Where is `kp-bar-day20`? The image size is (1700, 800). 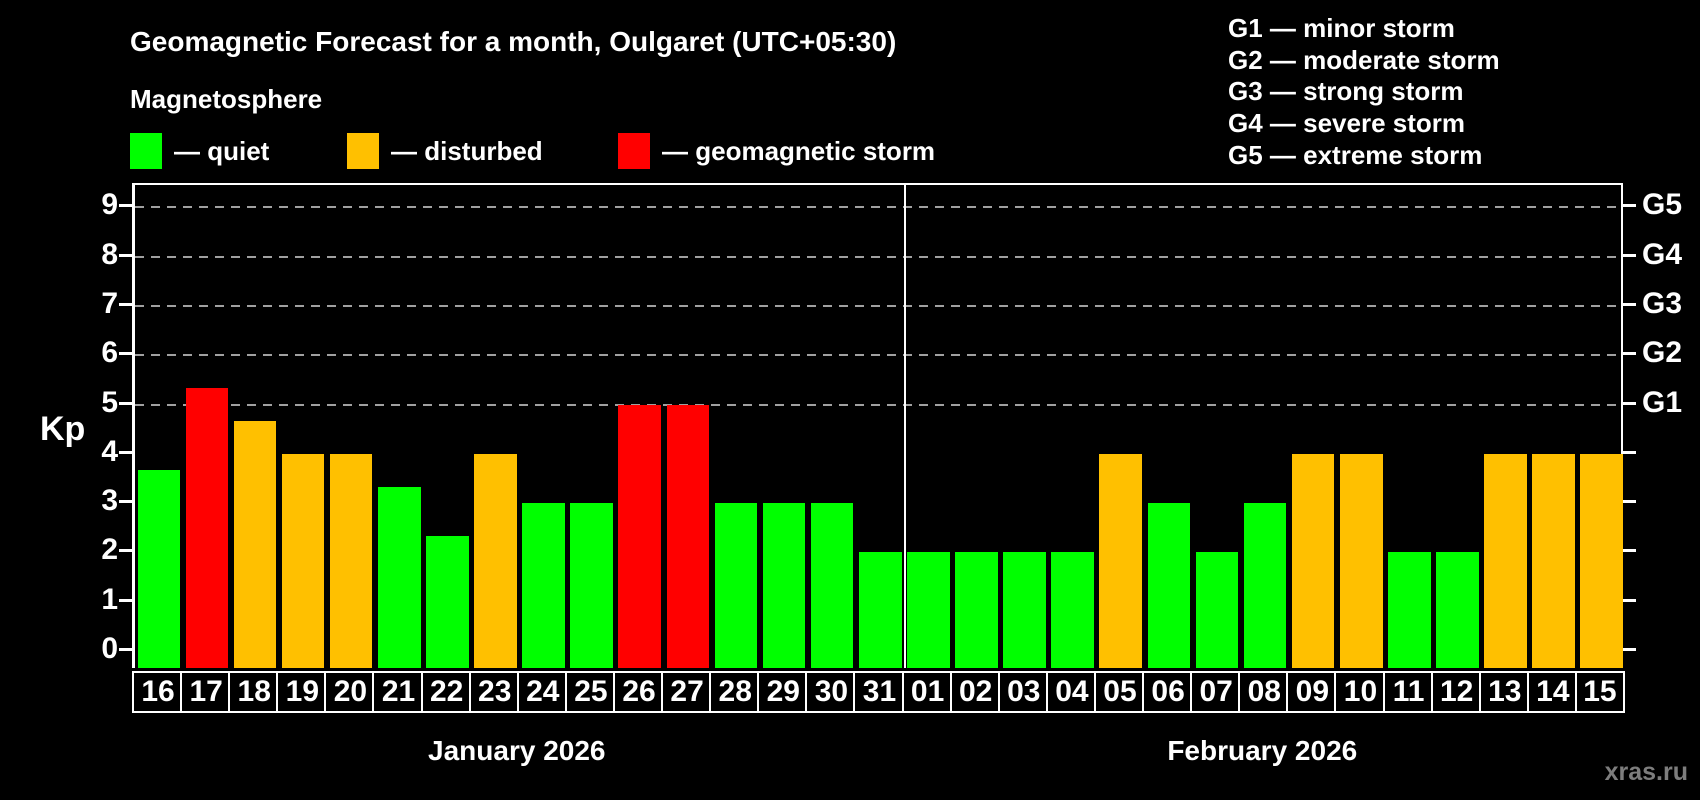
kp-bar-day20 is located at coordinates (351, 560).